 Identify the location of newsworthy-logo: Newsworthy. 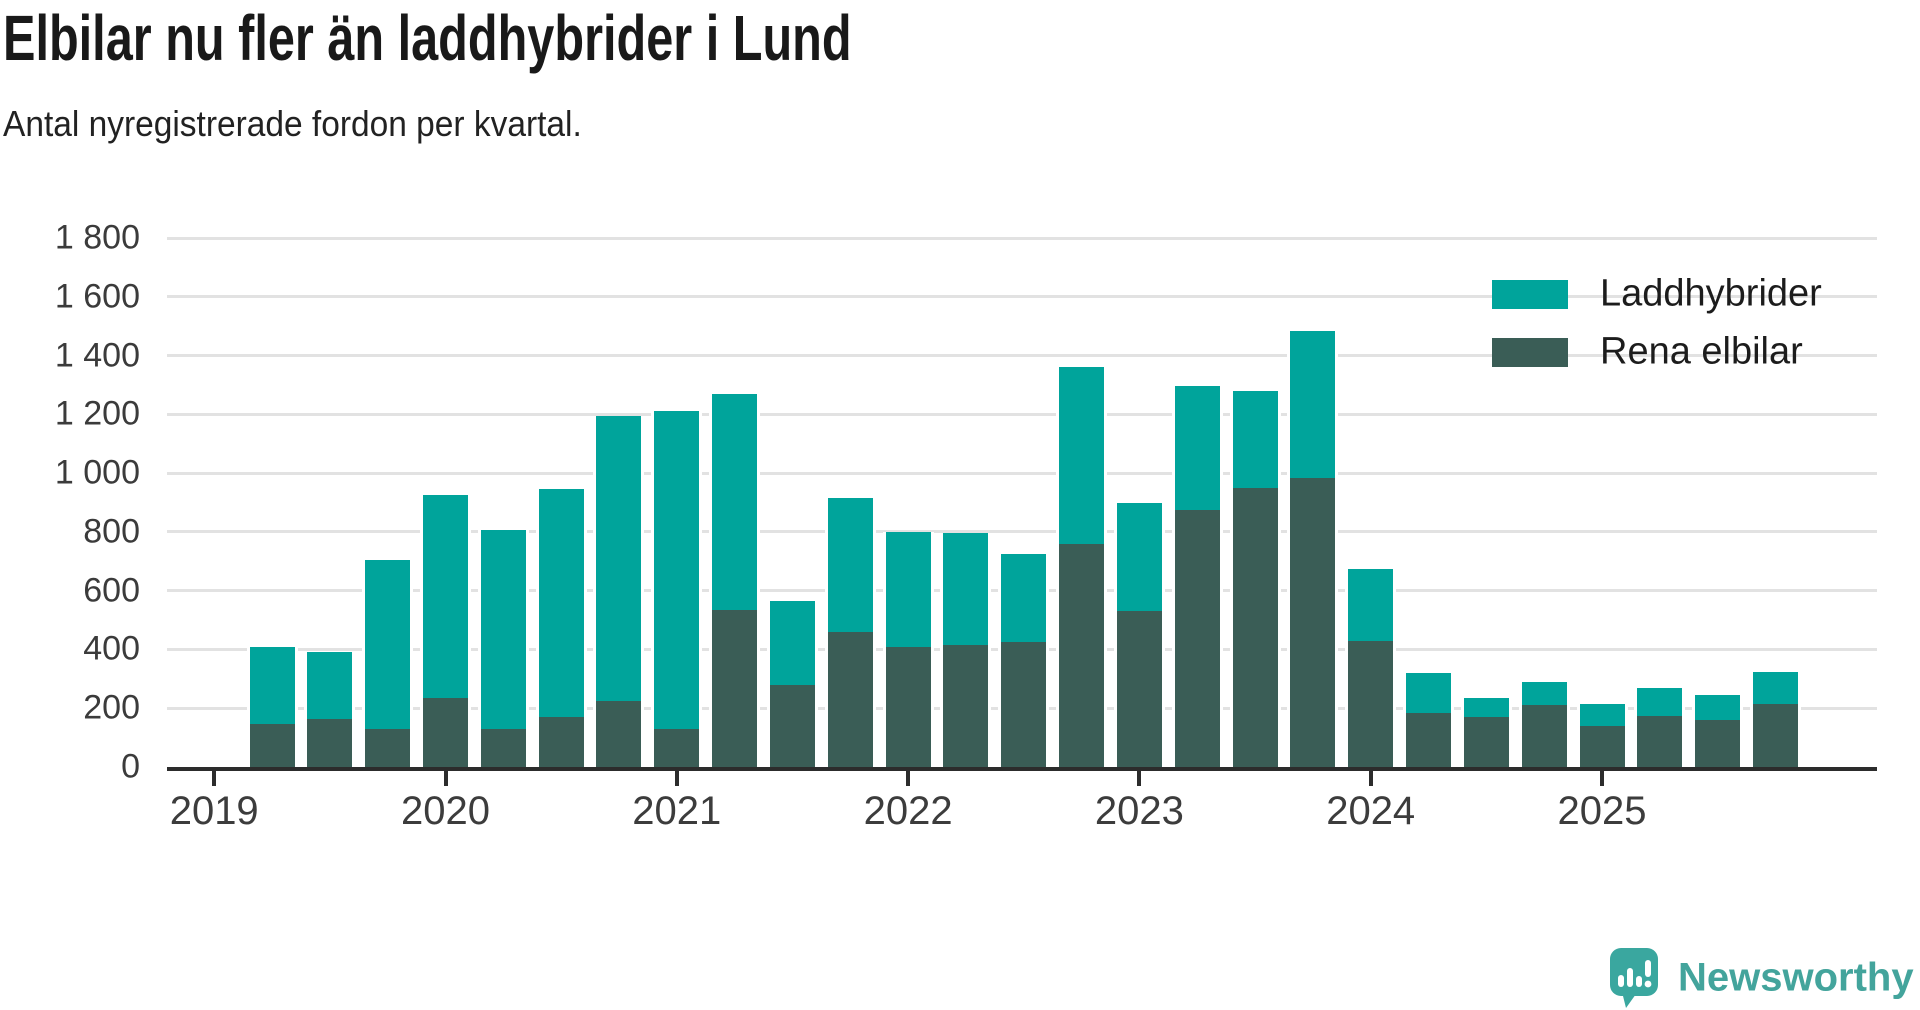
(1765, 979).